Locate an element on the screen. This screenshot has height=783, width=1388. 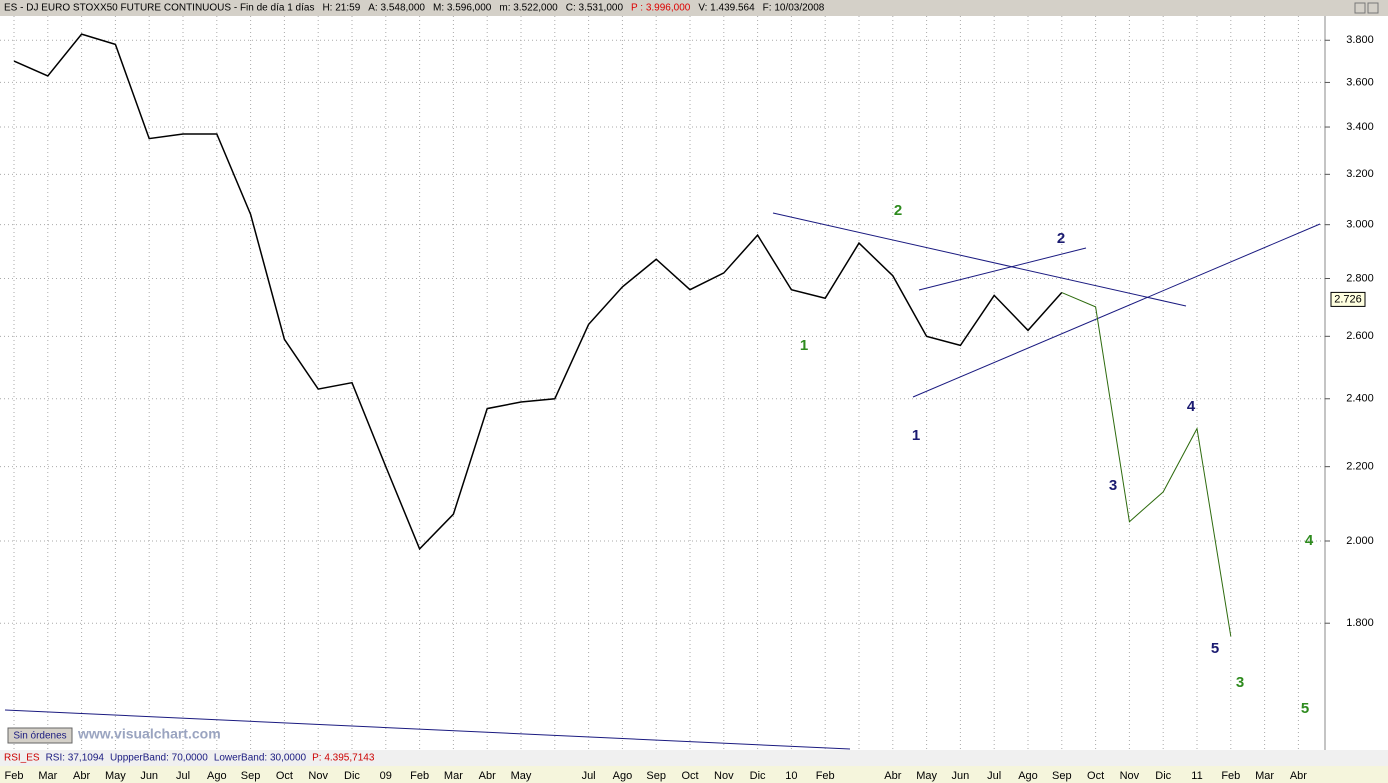
y-tick-label: 3.400 is located at coordinates (1360, 127).